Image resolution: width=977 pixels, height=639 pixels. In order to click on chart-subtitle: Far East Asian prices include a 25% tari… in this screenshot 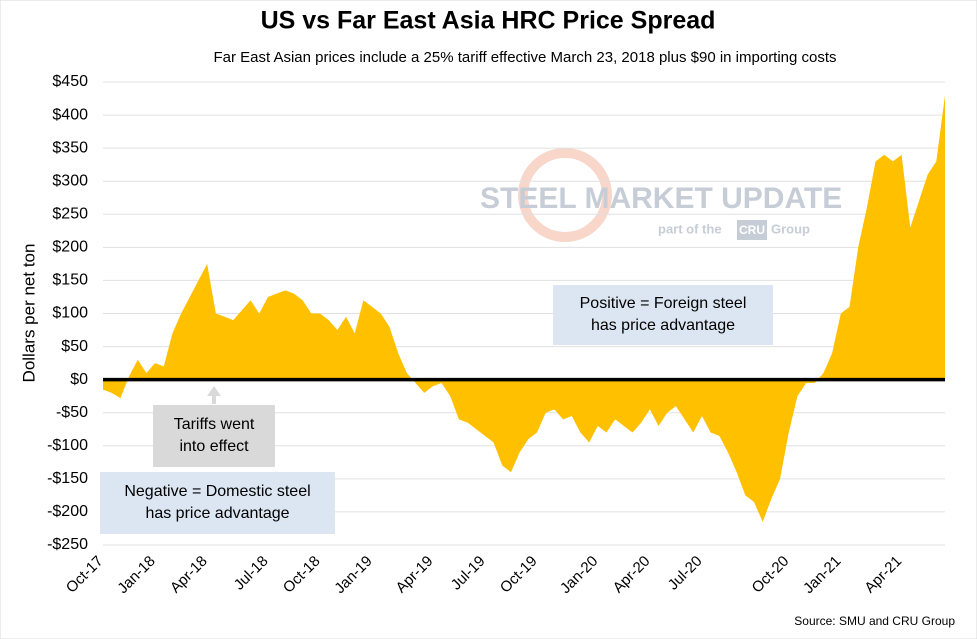, I will do `click(524, 57)`.